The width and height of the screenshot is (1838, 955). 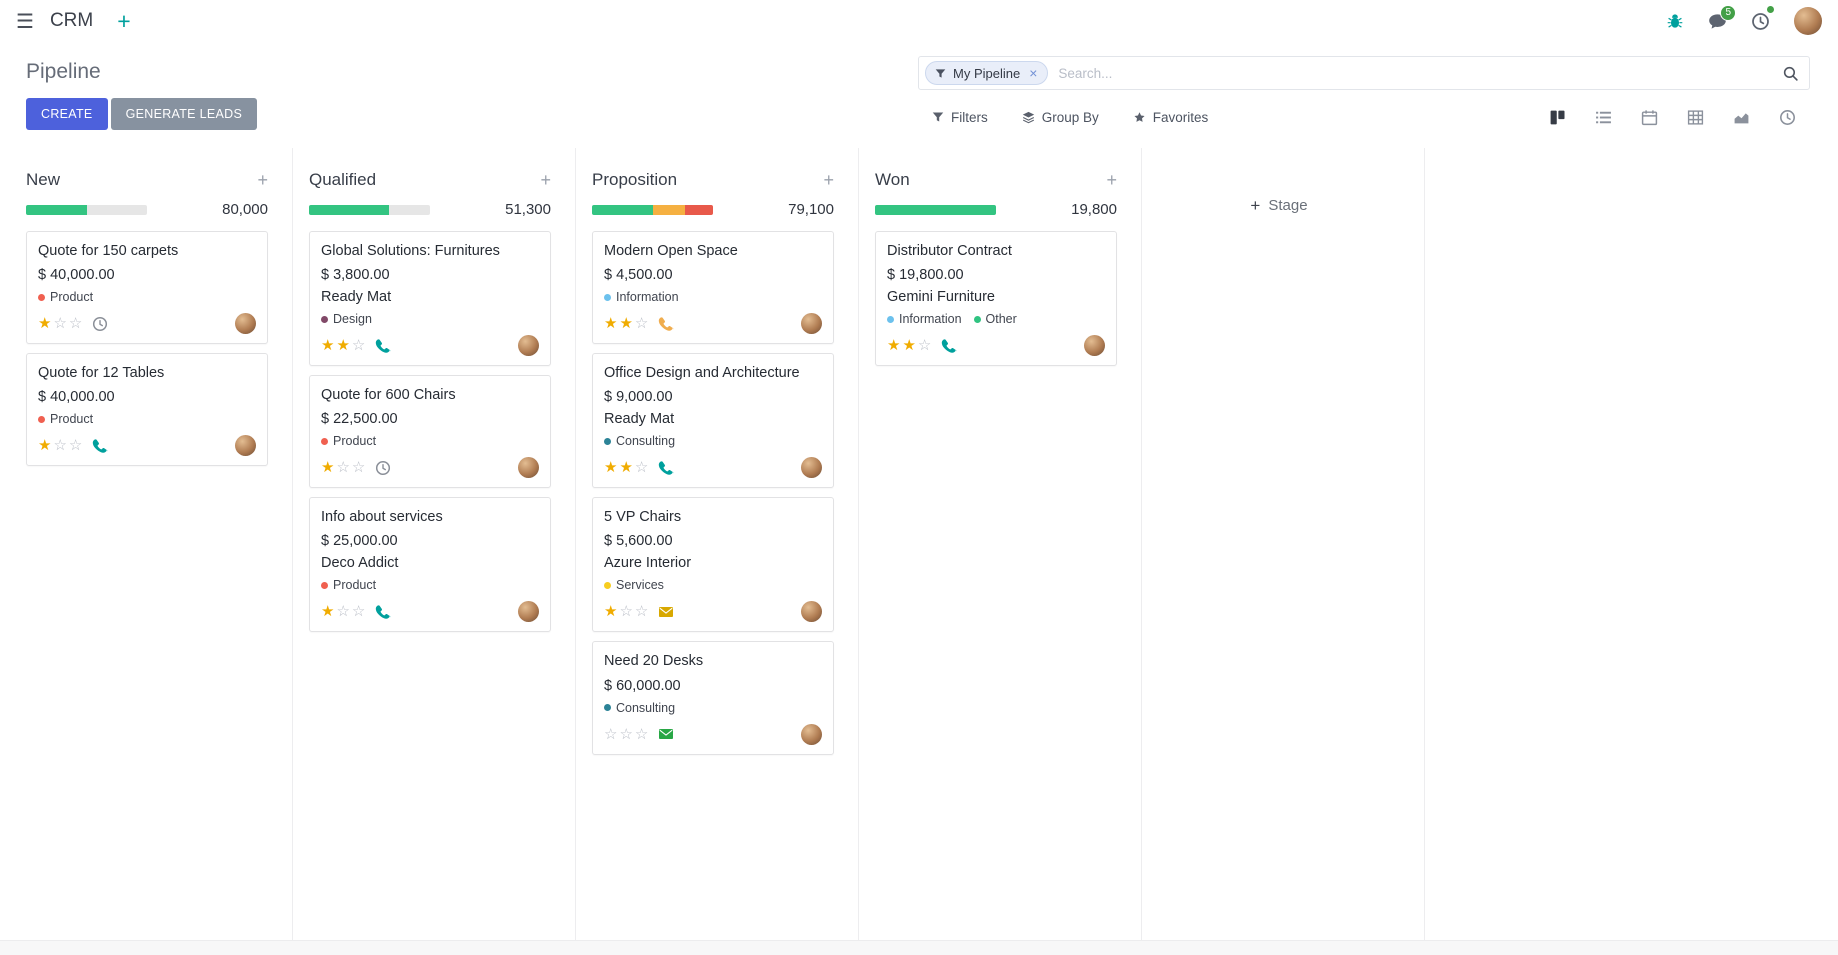 I want to click on column-title: New, so click(x=43, y=179).